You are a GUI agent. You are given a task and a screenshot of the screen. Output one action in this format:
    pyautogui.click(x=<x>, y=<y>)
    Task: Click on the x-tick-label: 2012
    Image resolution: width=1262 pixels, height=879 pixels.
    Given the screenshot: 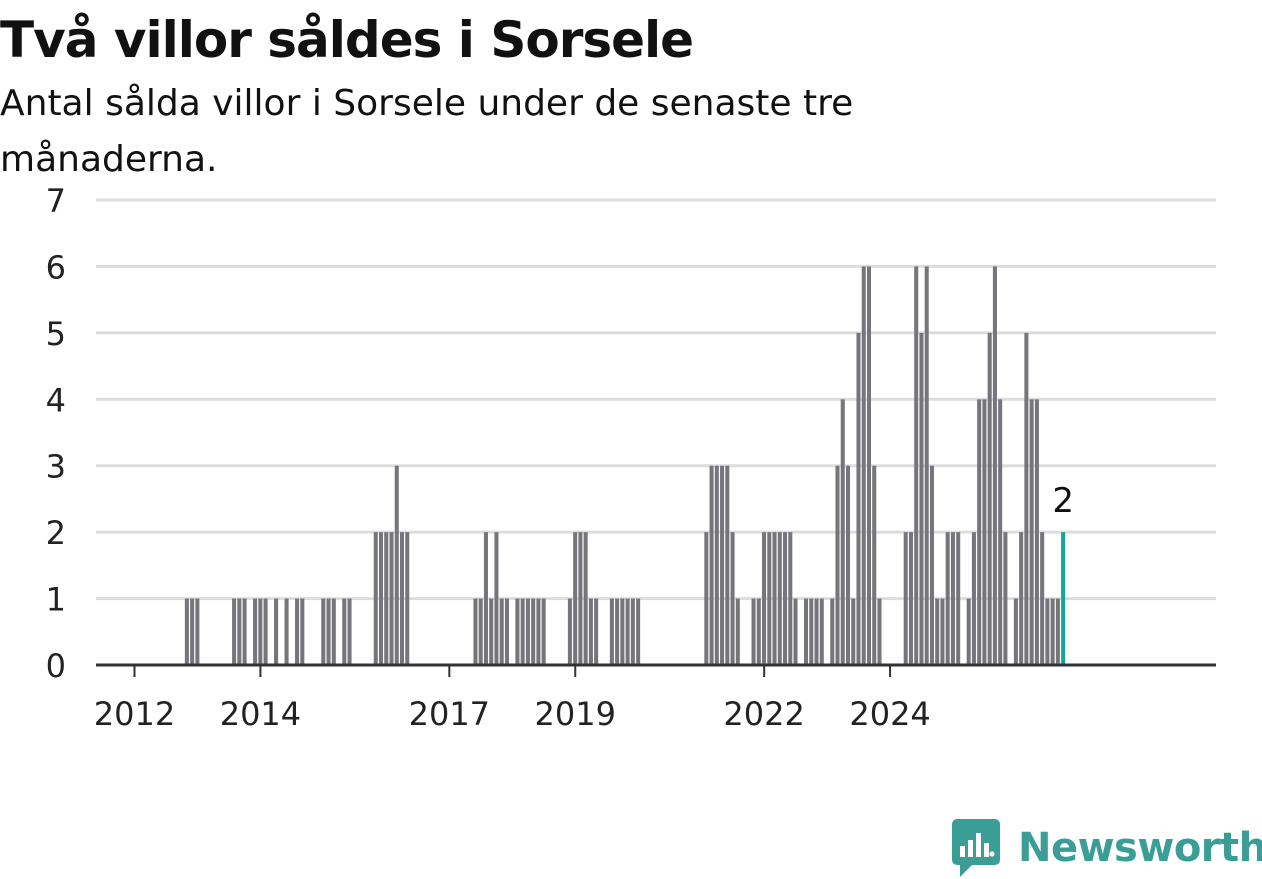 What is the action you would take?
    pyautogui.click(x=134, y=714)
    